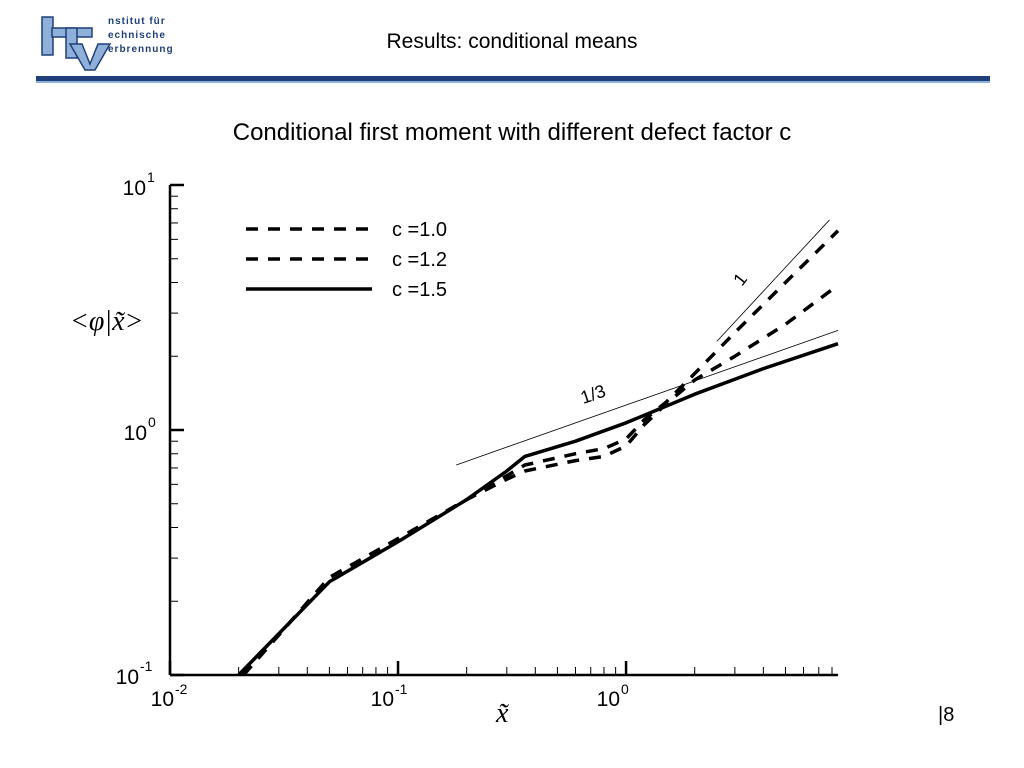 The image size is (1024, 768). I want to click on x-tick-label-0: 10 -2, so click(169, 696).